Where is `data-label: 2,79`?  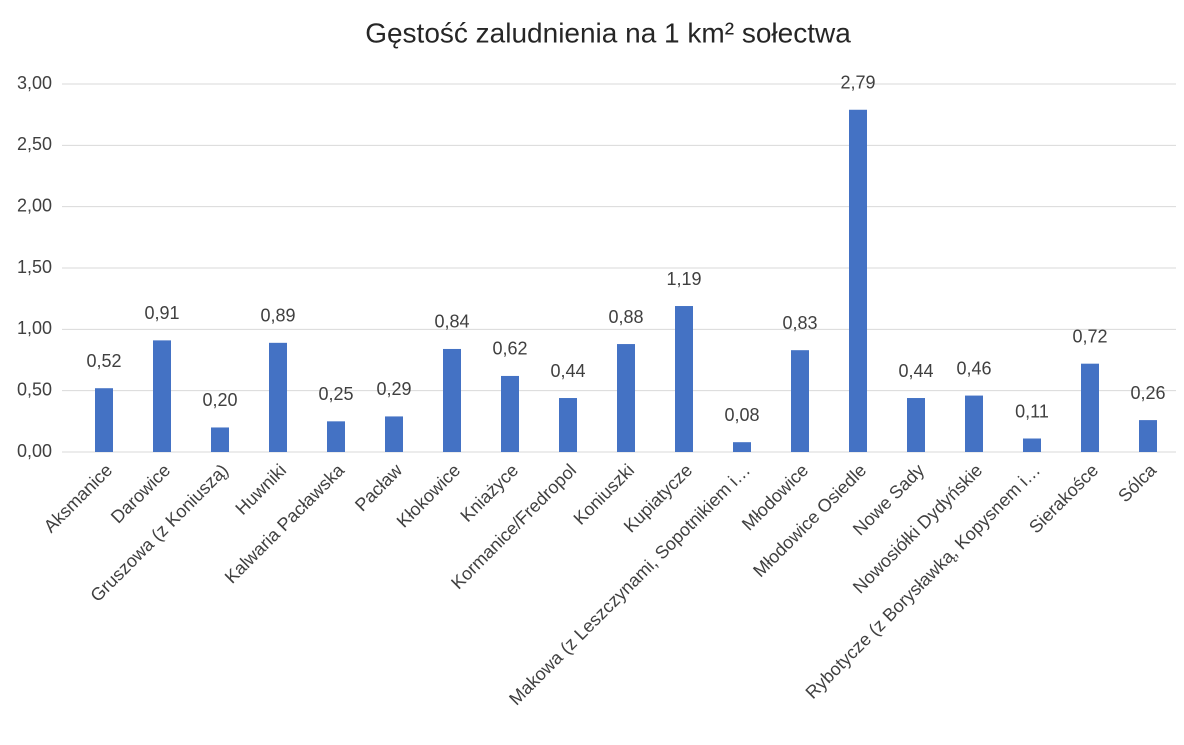 data-label: 2,79 is located at coordinates (857, 83).